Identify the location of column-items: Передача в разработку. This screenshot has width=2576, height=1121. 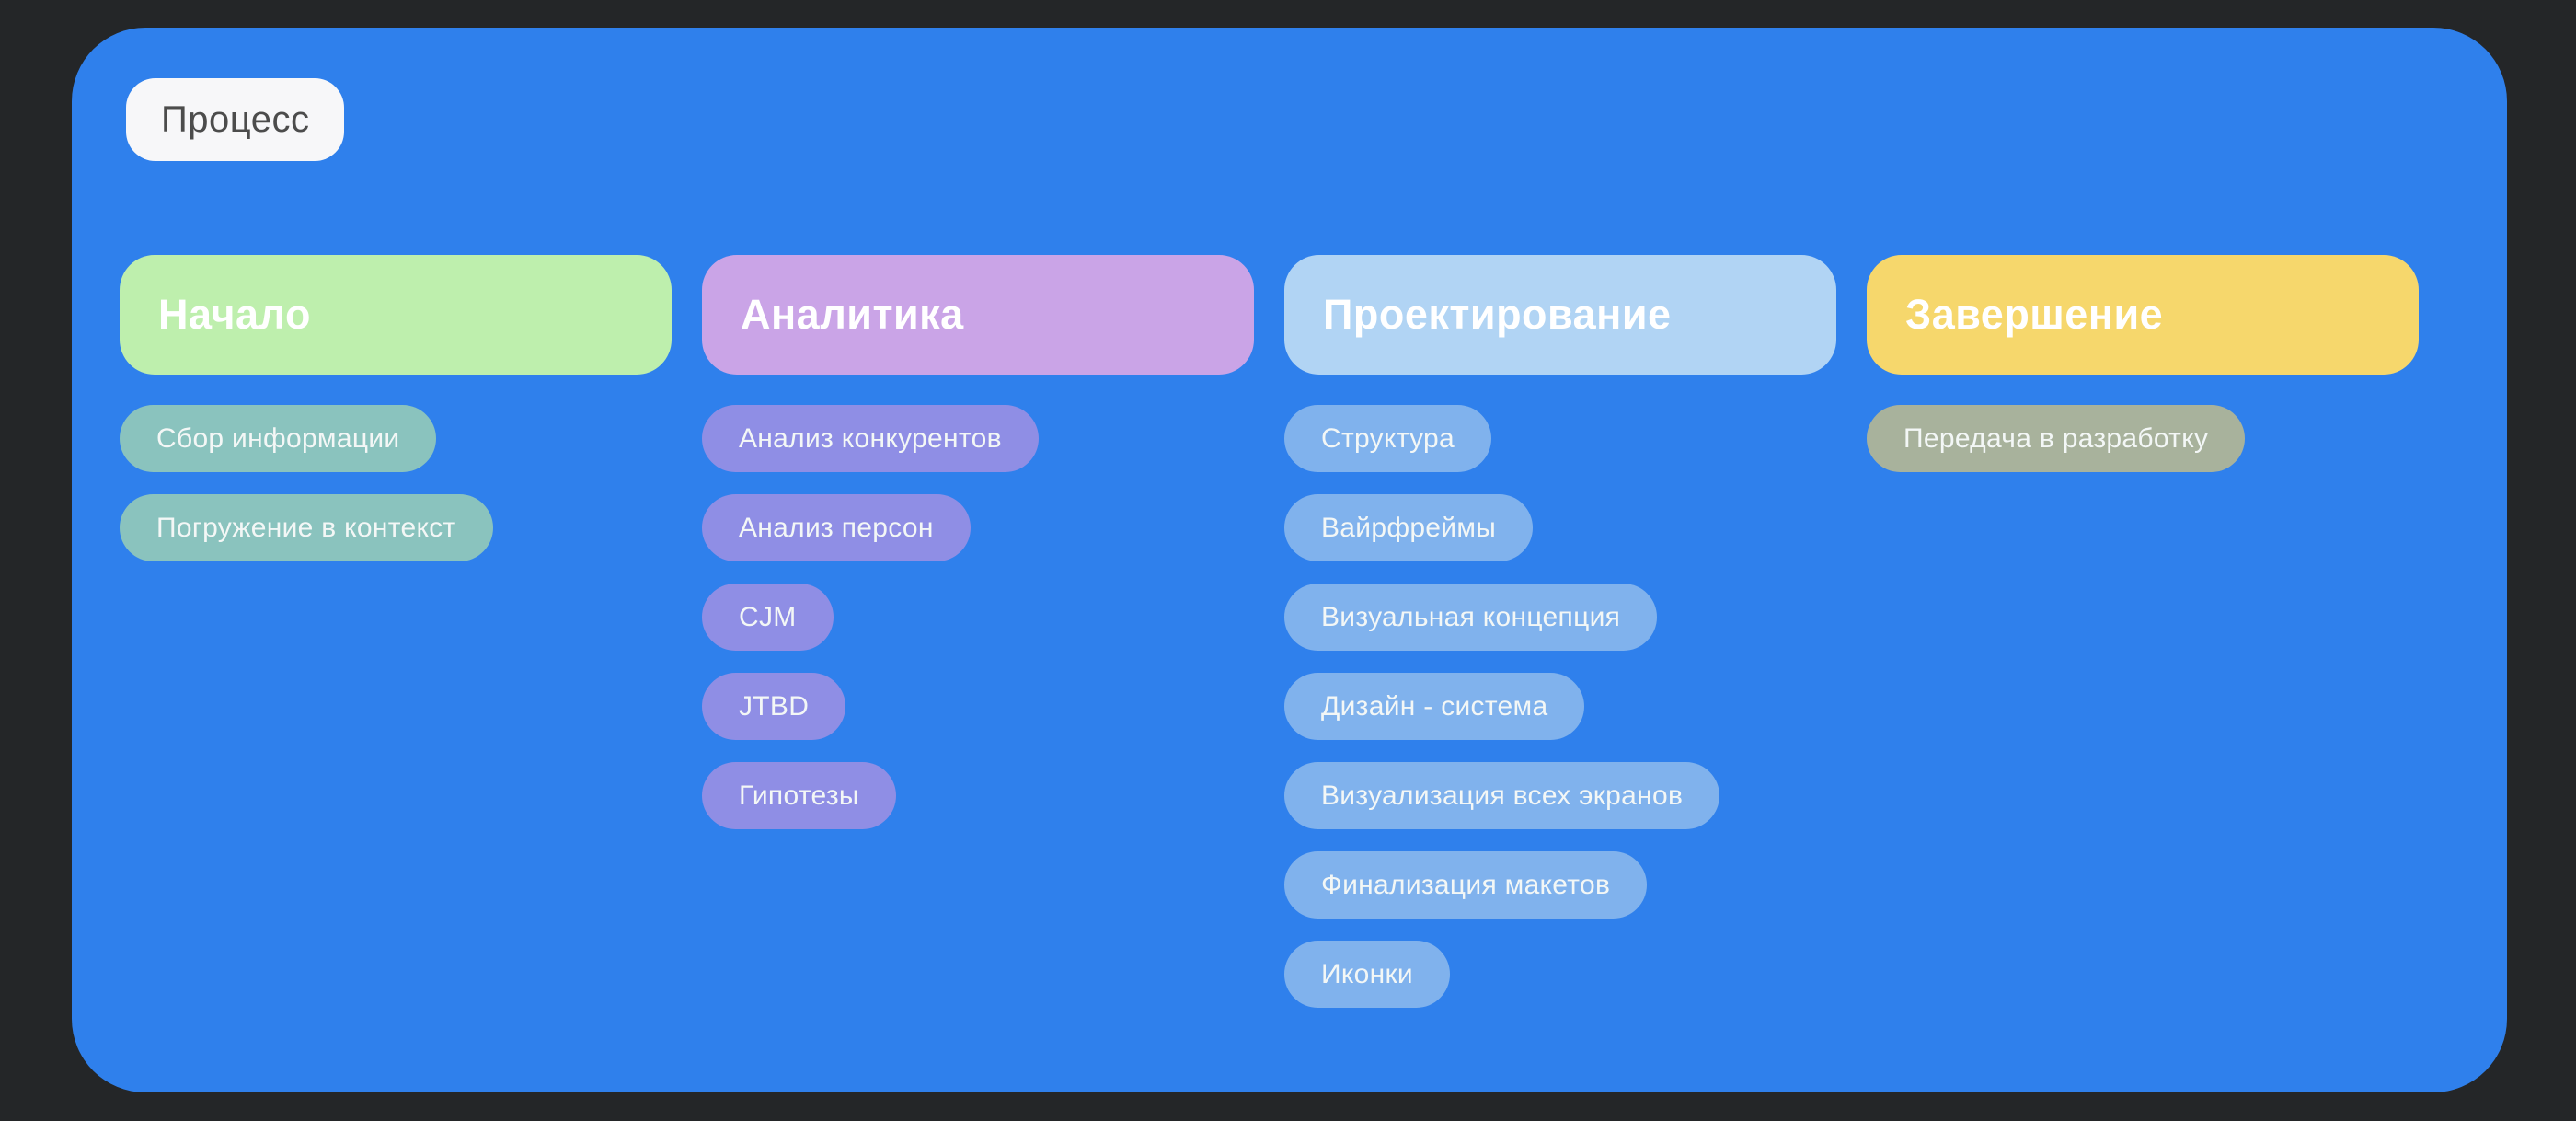
(2143, 439).